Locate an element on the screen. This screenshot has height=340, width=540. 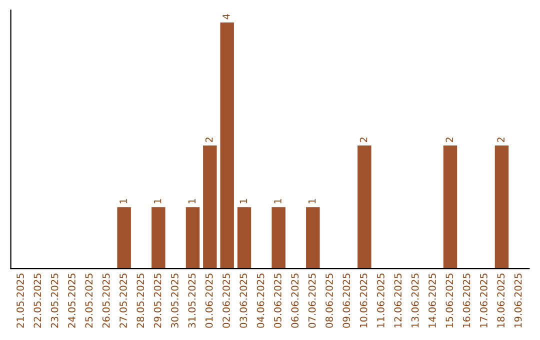
x-tick-label: 15.06.2025 is located at coordinates (450, 301).